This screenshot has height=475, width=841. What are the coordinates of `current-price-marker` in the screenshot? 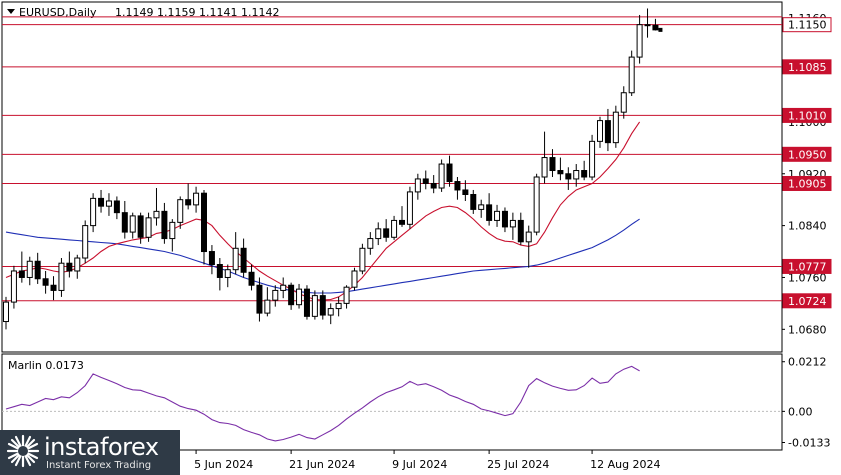 It's located at (660, 29).